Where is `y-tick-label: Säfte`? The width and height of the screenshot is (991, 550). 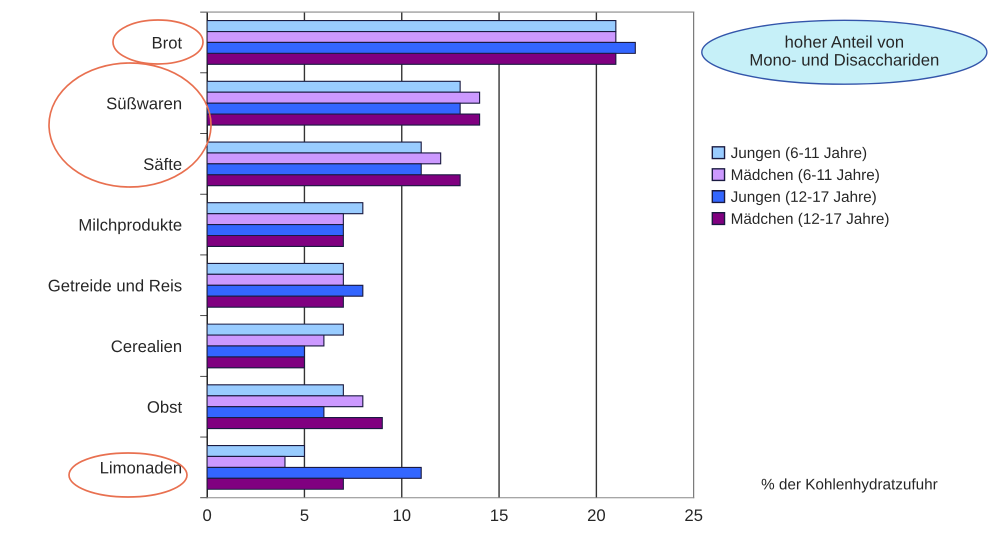 y-tick-label: Säfte is located at coordinates (163, 164).